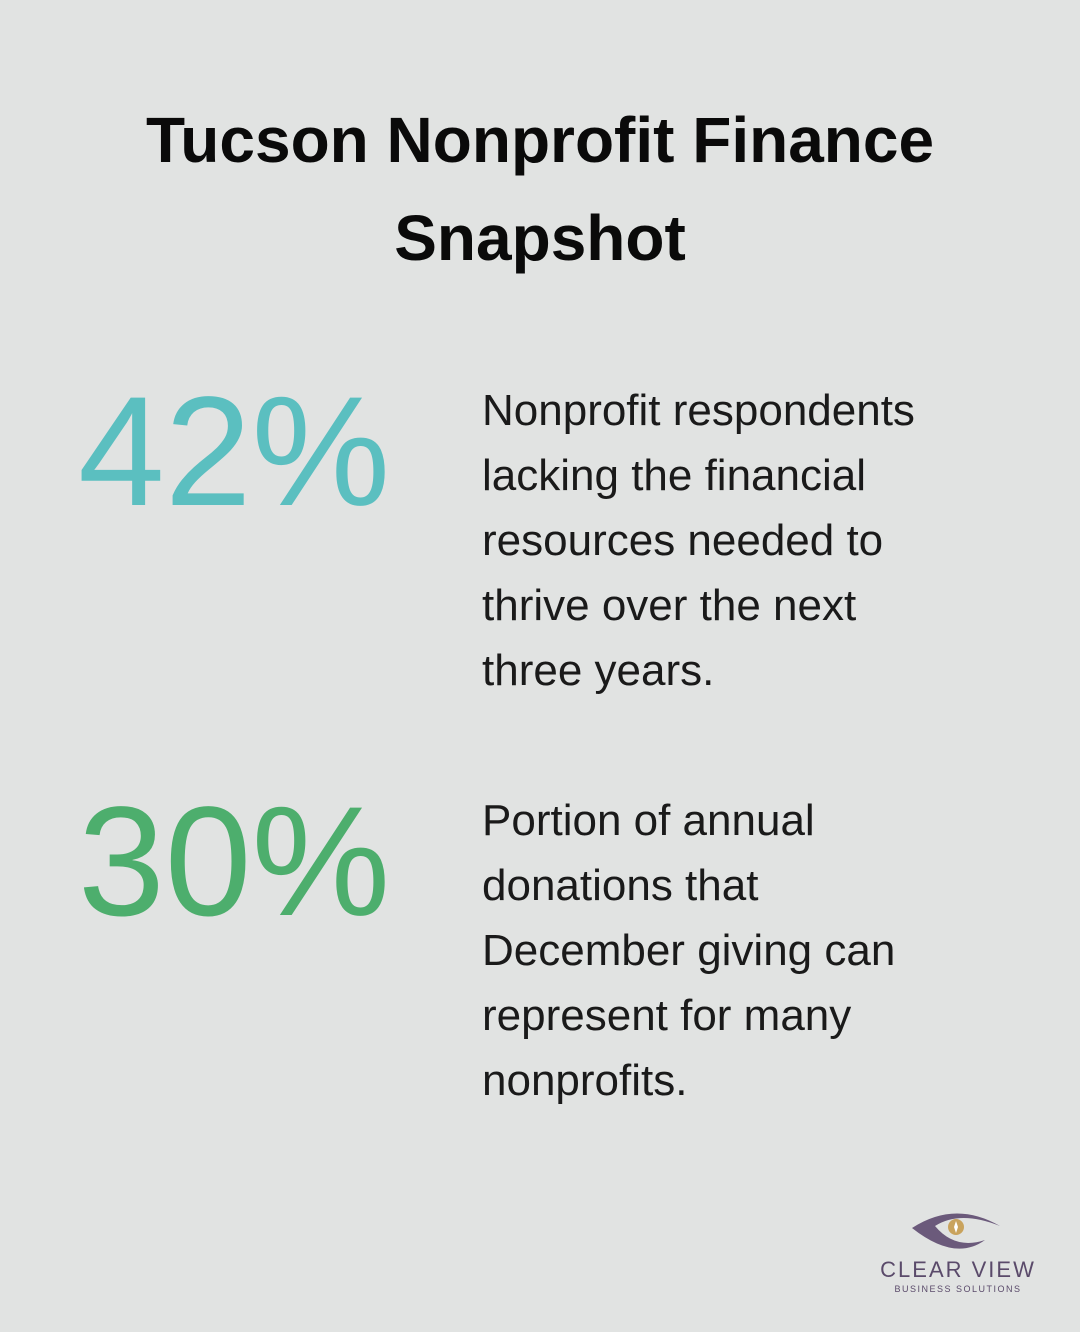 The width and height of the screenshot is (1080, 1332). What do you see at coordinates (674, 475) in the screenshot?
I see `stat-description: lacking the financial` at bounding box center [674, 475].